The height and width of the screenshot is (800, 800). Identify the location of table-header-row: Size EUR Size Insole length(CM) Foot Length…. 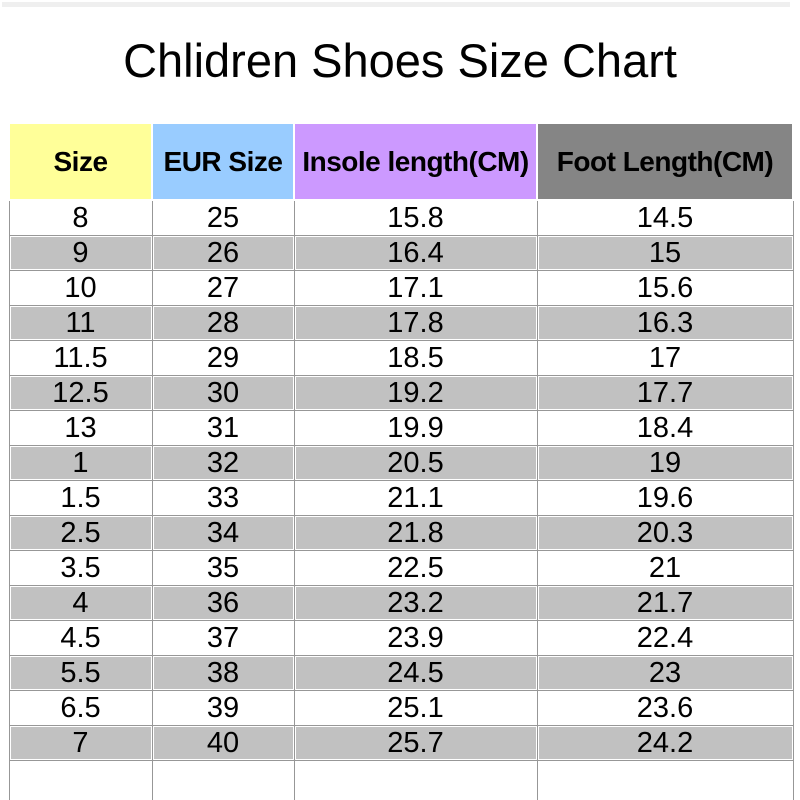
(401, 161).